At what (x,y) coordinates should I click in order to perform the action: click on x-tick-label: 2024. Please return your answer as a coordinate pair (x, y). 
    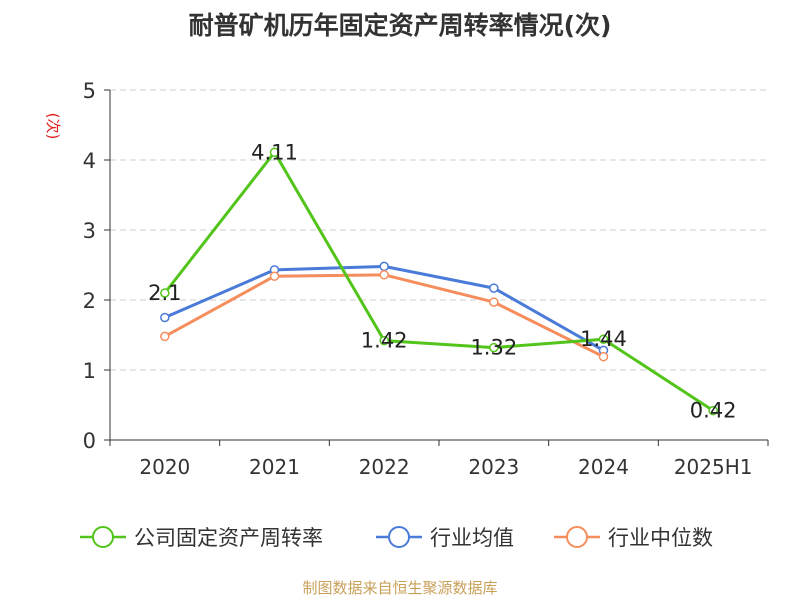
    Looking at the image, I should click on (603, 467).